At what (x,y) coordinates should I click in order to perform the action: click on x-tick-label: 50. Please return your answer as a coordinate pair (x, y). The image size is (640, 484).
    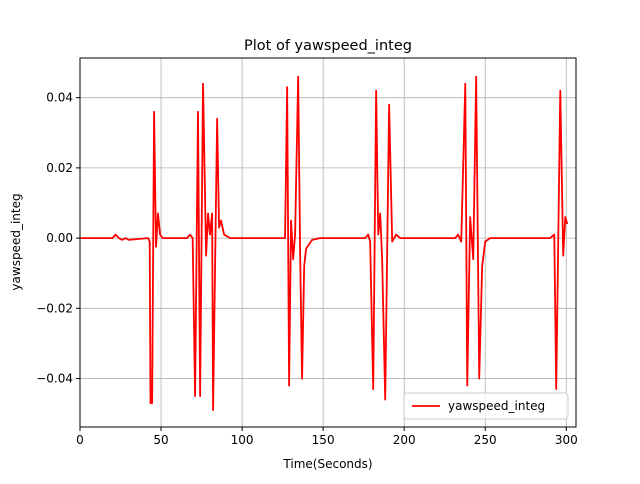
    Looking at the image, I should click on (160, 440).